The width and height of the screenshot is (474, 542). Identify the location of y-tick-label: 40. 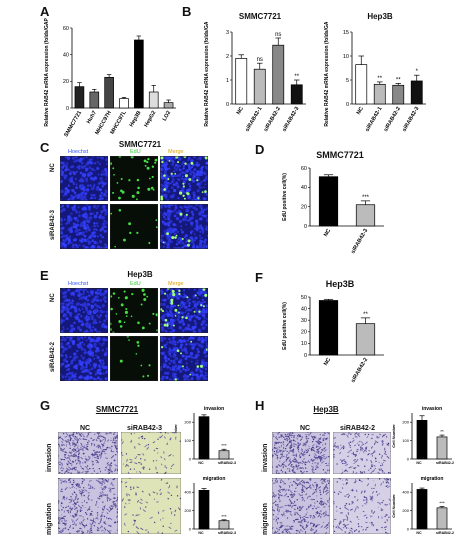
(304, 188).